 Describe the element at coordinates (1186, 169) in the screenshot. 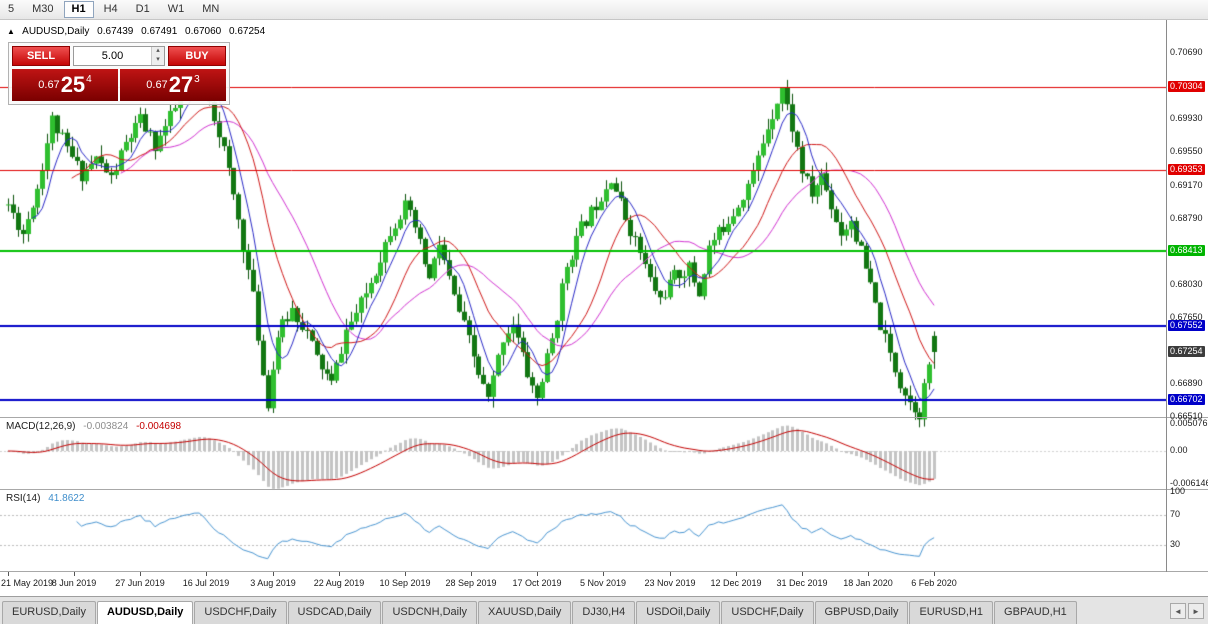

I see `line-price-label: 0.69353` at that location.